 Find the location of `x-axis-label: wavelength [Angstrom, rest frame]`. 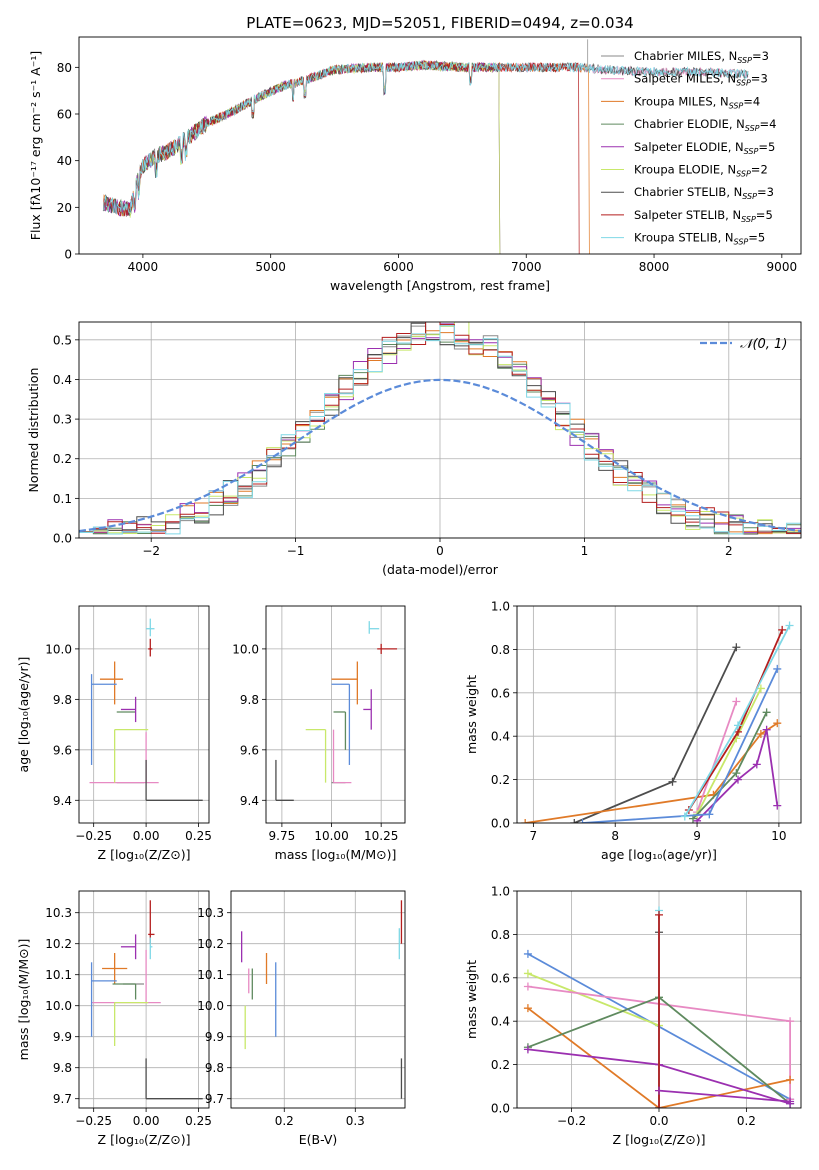

x-axis-label: wavelength [Angstrom, rest frame] is located at coordinates (440, 285).